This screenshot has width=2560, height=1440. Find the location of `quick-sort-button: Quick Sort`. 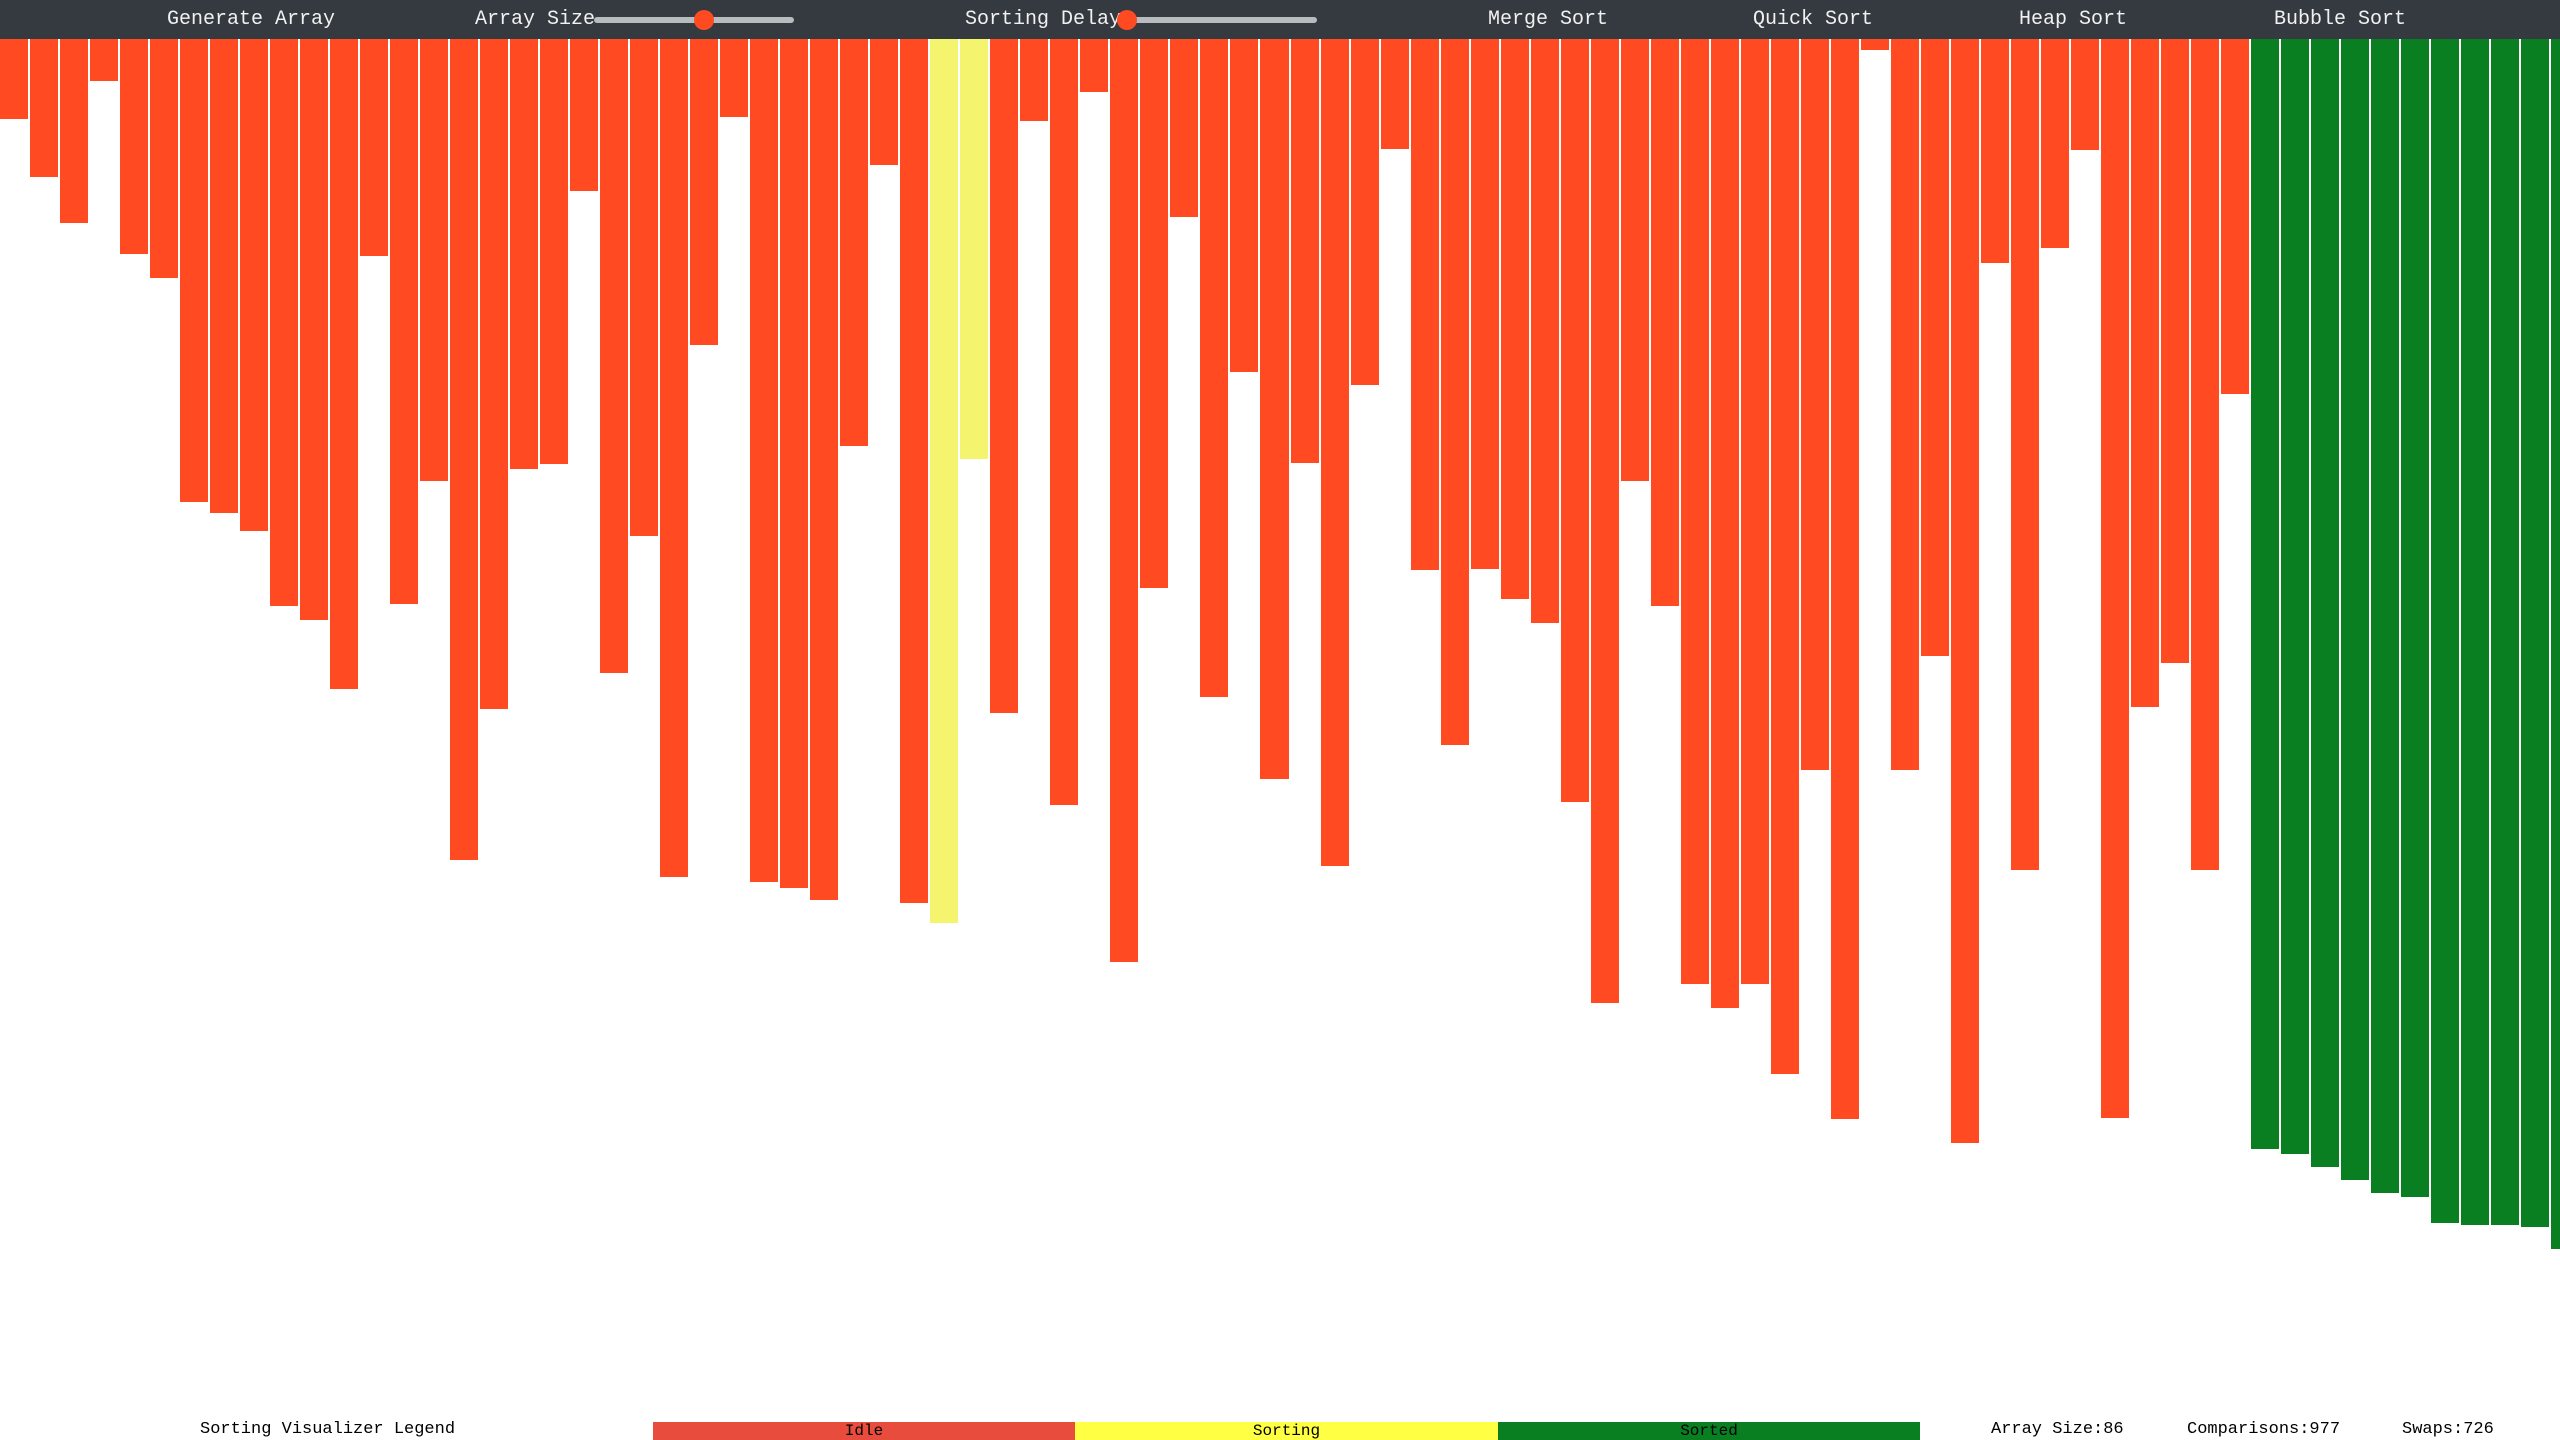

quick-sort-button: Quick Sort is located at coordinates (1813, 19).